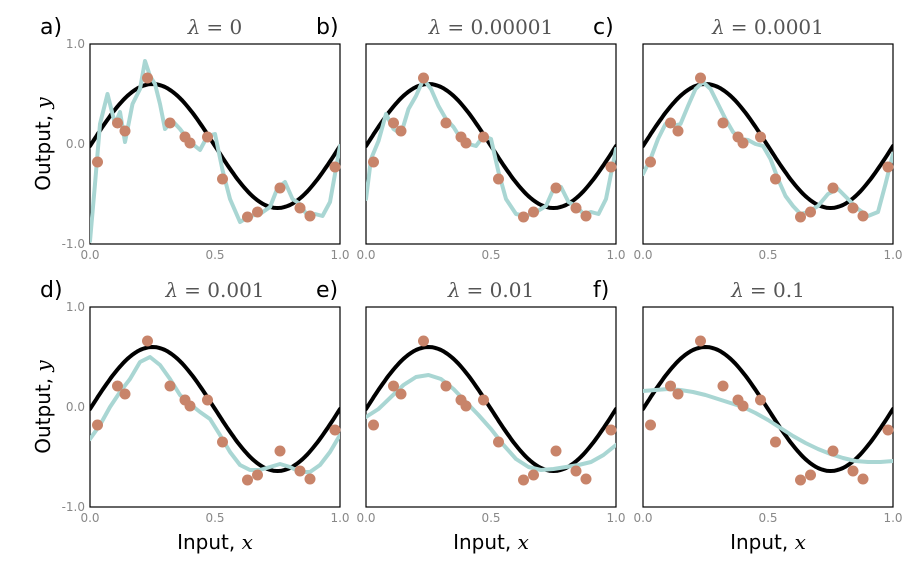  Describe the element at coordinates (51, 27) in the screenshot. I see `panel-label: a)` at that location.